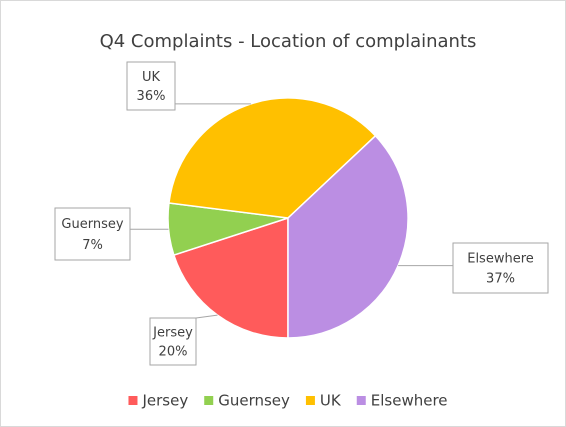  Describe the element at coordinates (254, 401) in the screenshot. I see `legend-label: Guernsey` at that location.